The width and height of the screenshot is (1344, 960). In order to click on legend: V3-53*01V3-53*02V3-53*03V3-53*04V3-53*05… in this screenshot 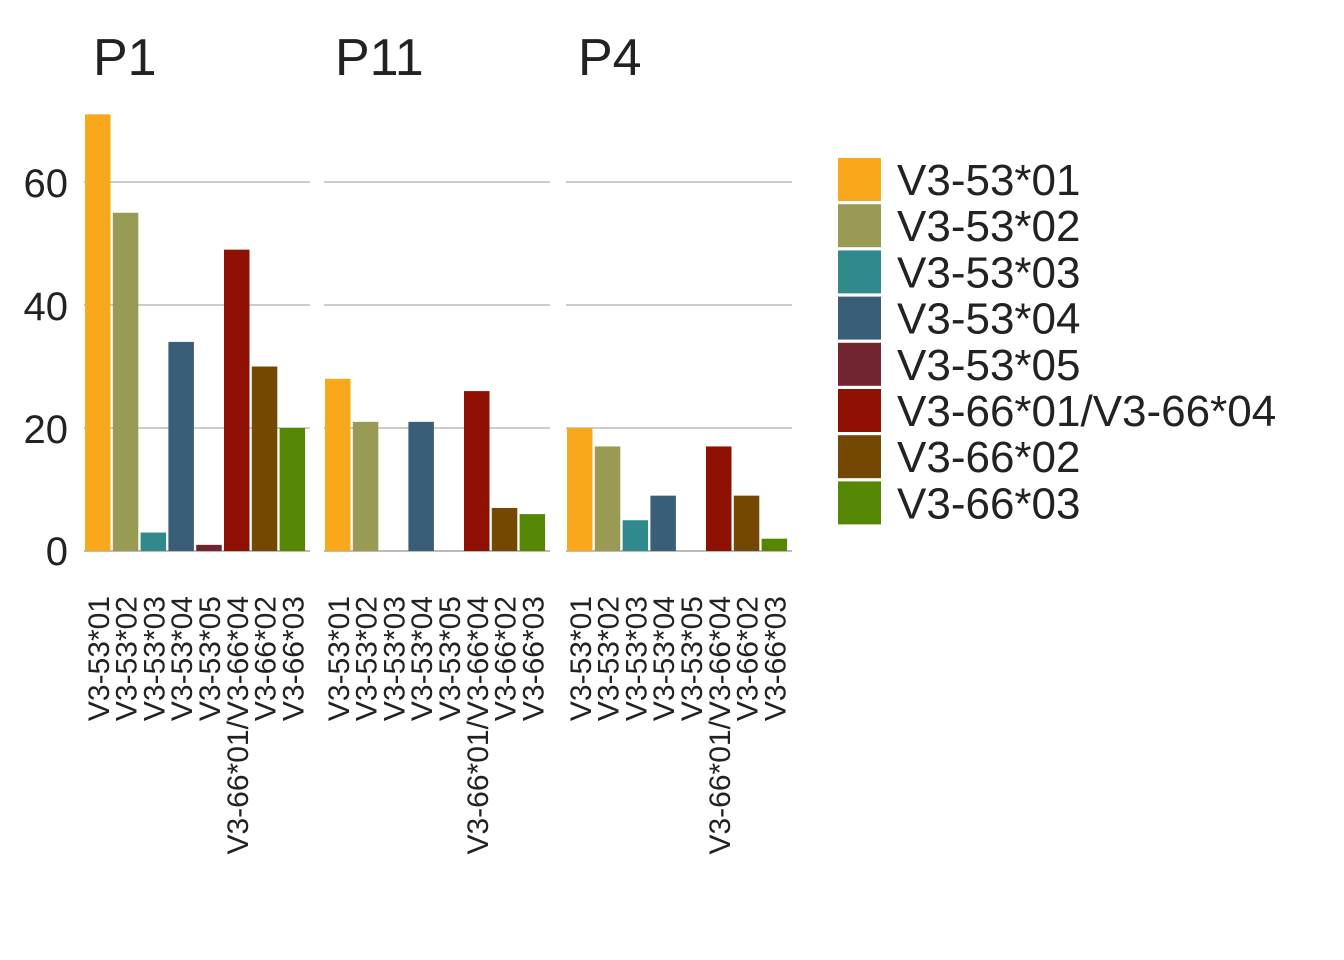, I will do `click(1057, 342)`.